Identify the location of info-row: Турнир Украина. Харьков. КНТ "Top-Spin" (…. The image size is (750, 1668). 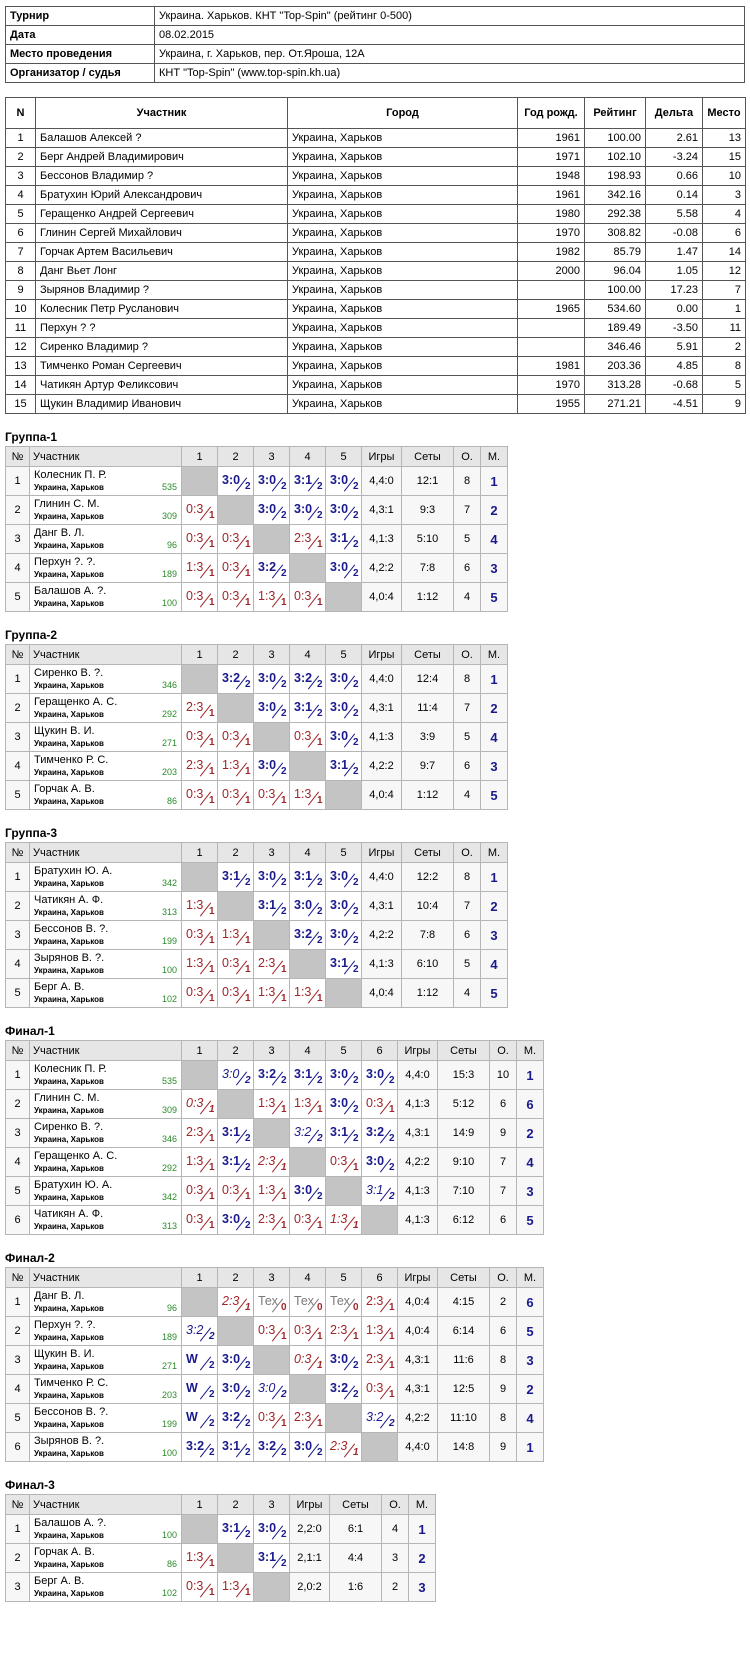
(375, 16).